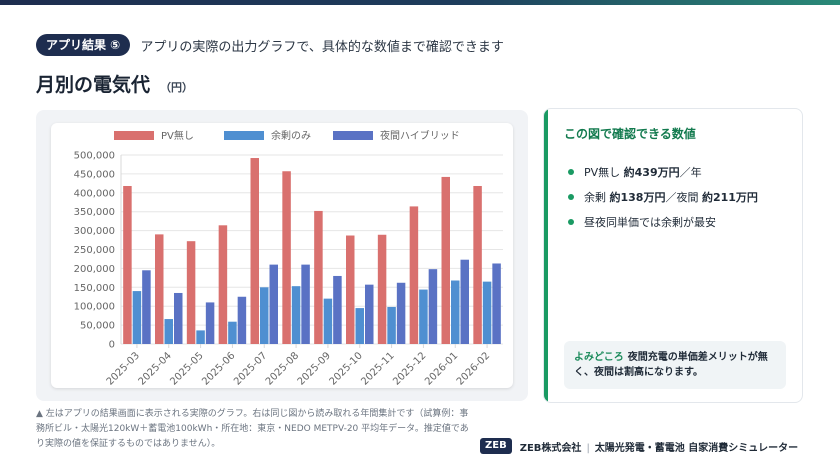  What do you see at coordinates (177, 87) in the screenshot?
I see `unit-label: （円）` at bounding box center [177, 87].